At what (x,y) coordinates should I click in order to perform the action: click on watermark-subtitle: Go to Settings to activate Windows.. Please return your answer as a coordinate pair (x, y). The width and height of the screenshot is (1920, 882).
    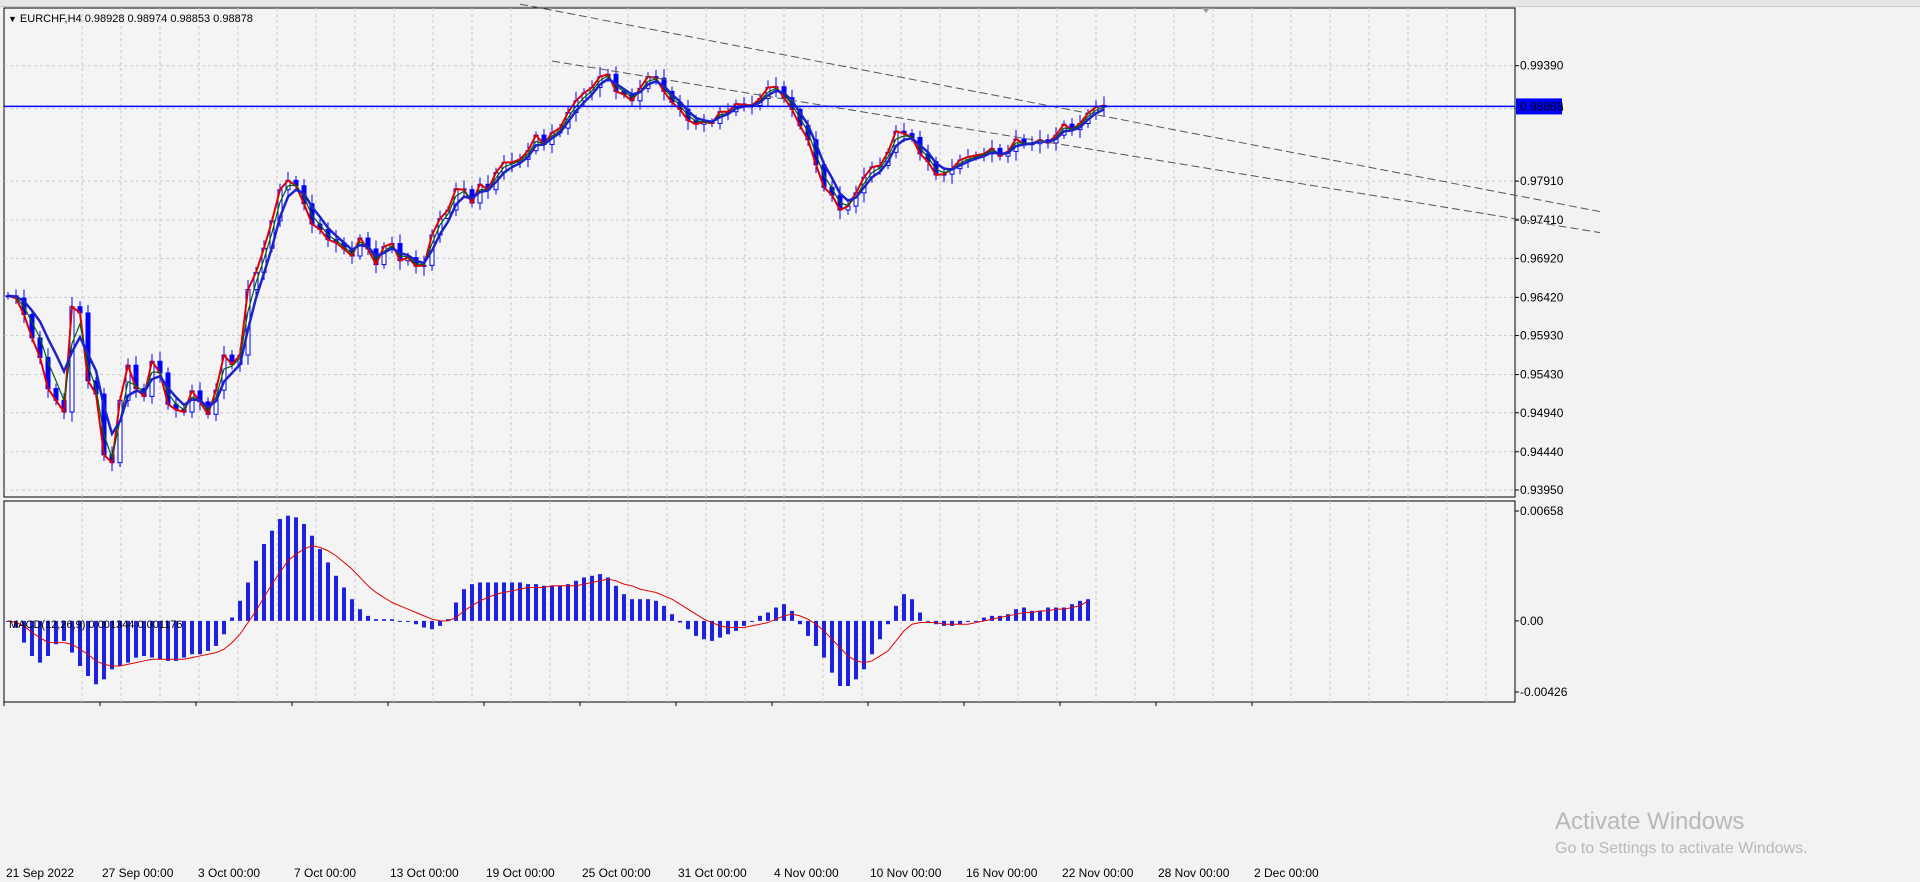
    Looking at the image, I should click on (1681, 848).